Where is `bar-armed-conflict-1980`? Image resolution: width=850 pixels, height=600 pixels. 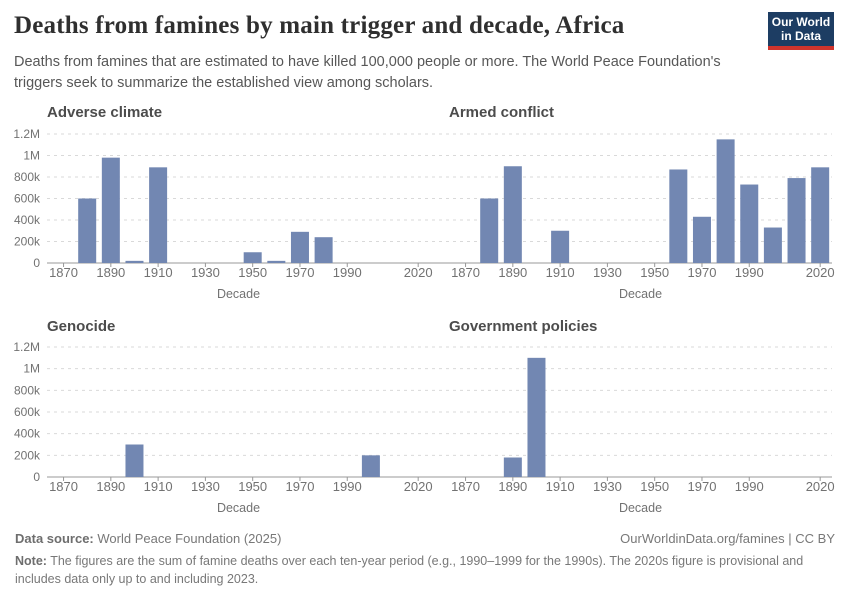
bar-armed-conflict-1980 is located at coordinates (725, 201).